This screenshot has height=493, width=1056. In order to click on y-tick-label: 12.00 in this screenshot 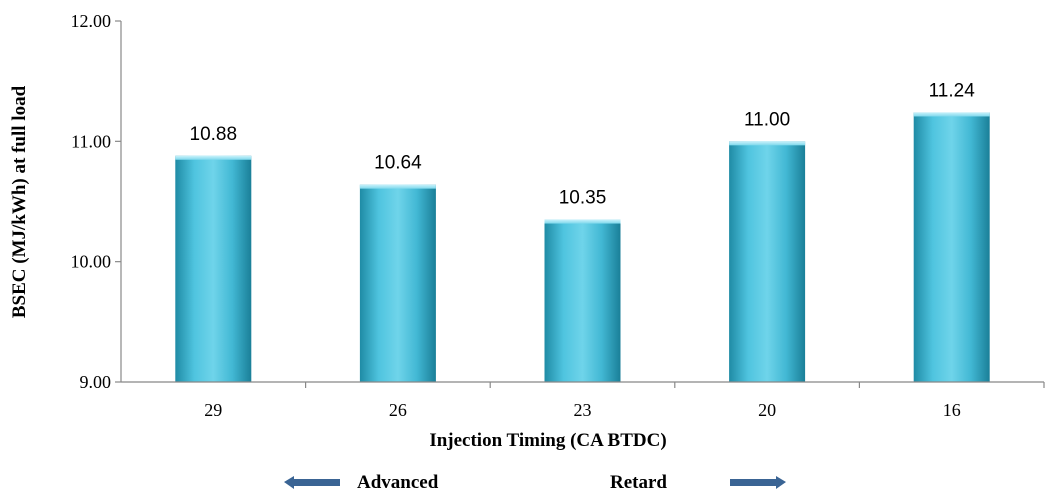, I will do `click(91, 21)`.